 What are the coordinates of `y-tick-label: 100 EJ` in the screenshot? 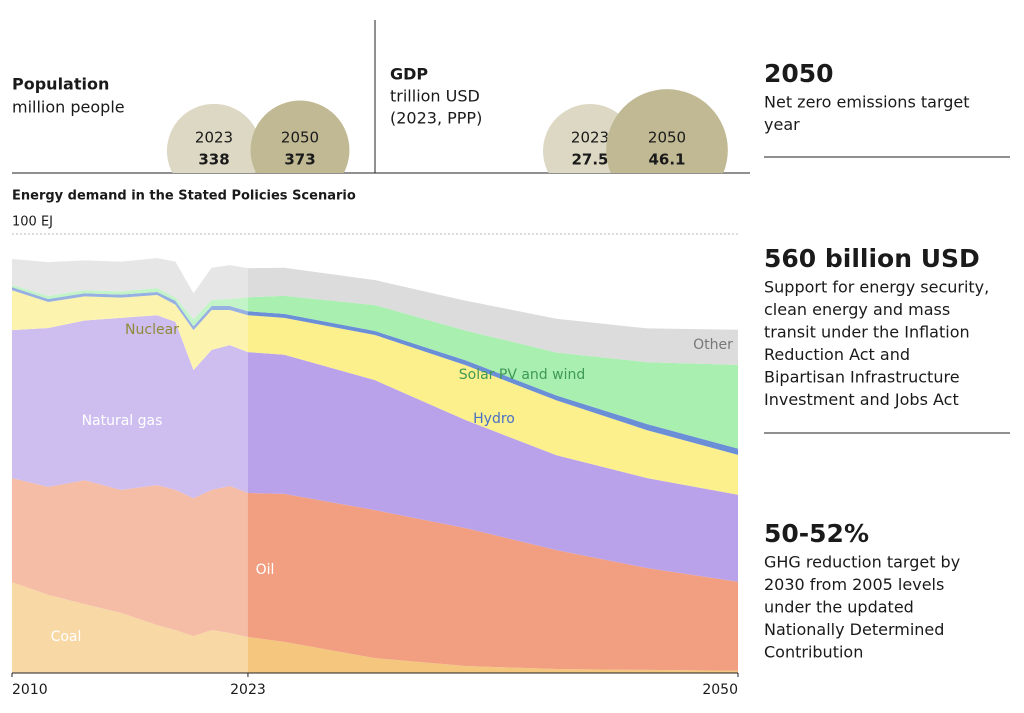 It's located at (32, 222).